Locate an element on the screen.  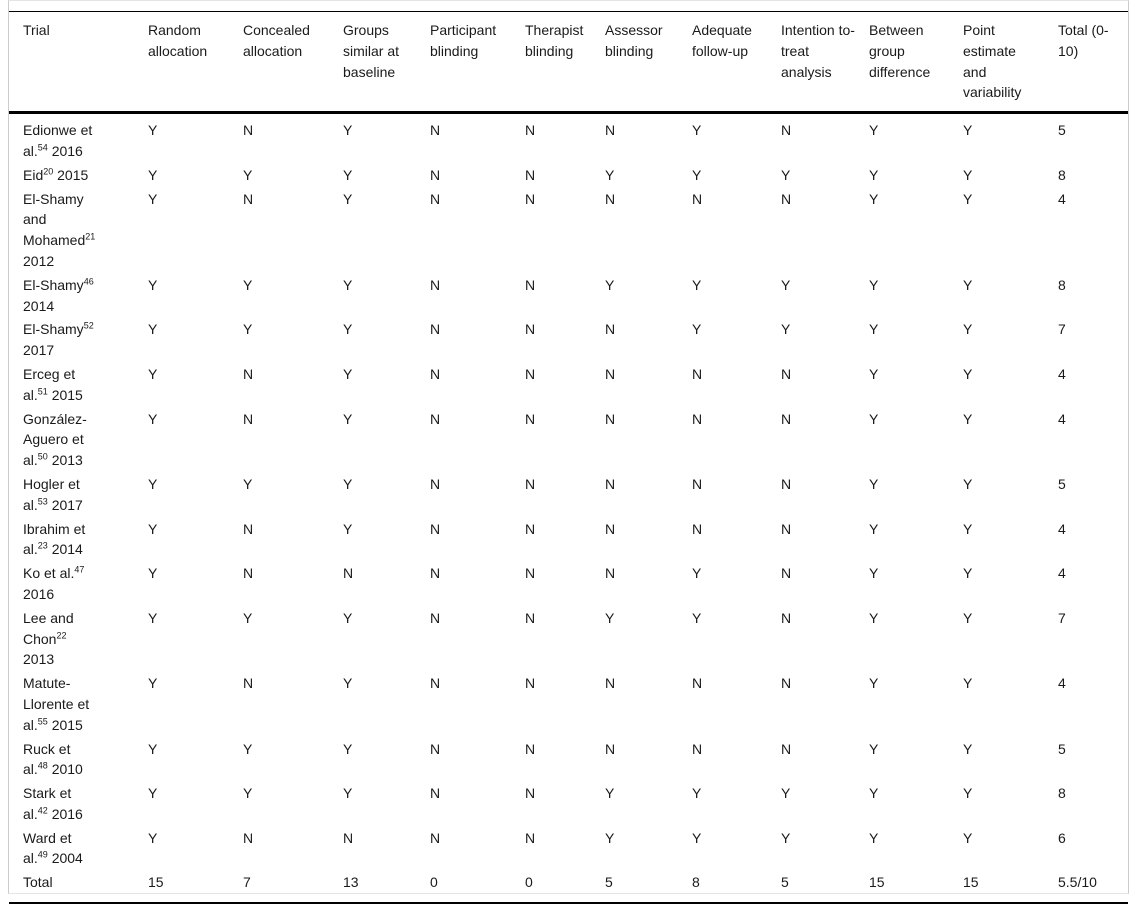
reference-superscript: 55 is located at coordinates (42, 721).